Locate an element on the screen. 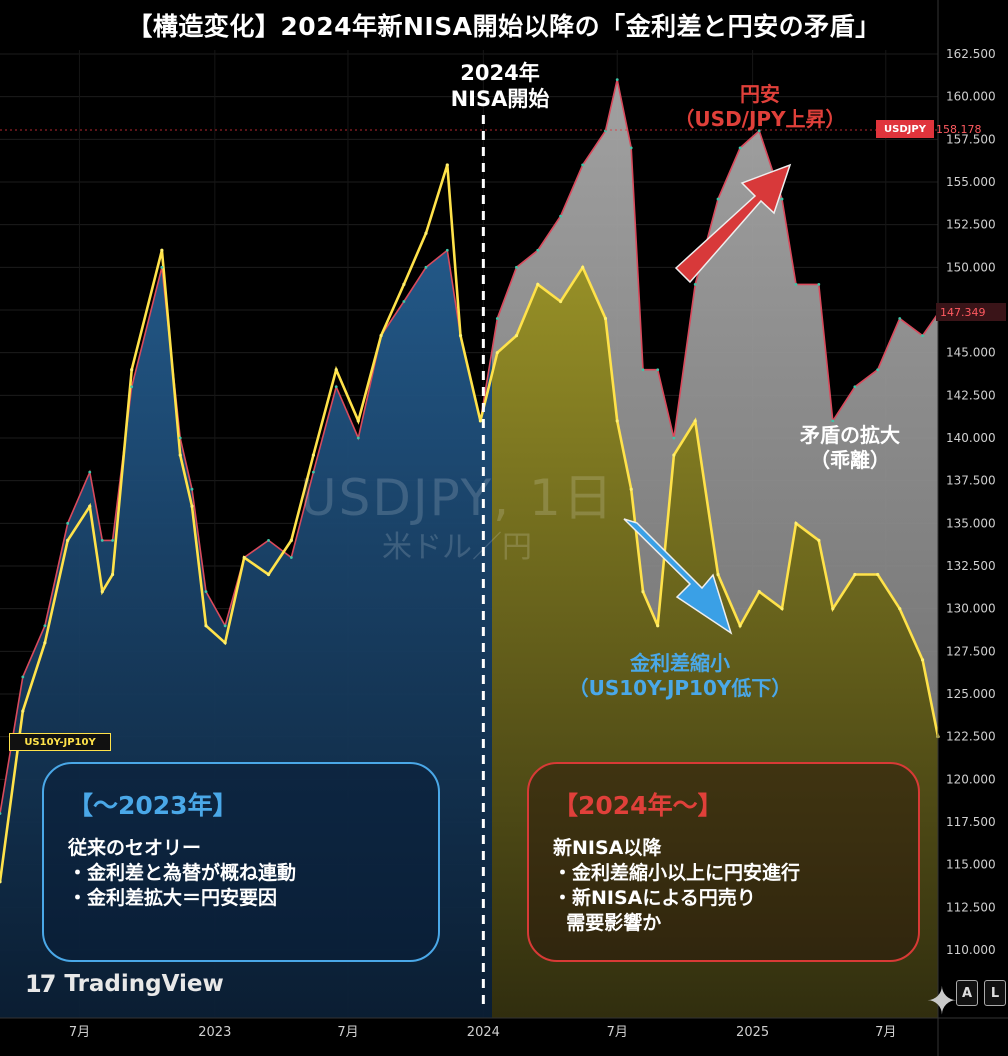 The height and width of the screenshot is (1056, 1008). price-tick-label: 132.500 is located at coordinates (971, 566).